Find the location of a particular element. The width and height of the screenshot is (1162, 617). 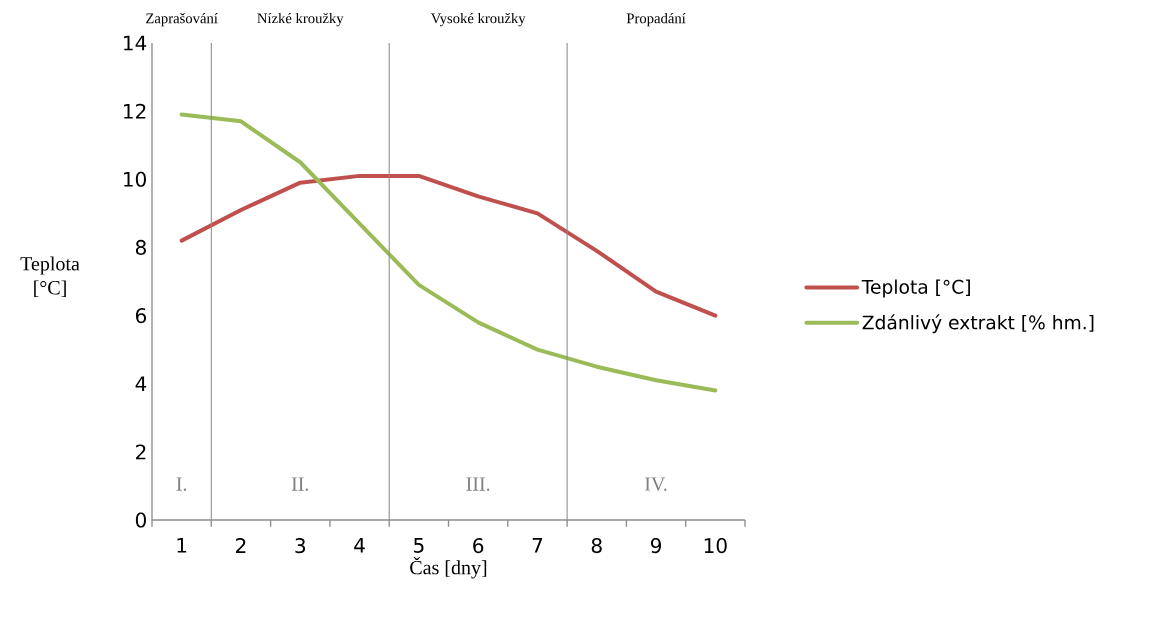

x-tick-label: 10 is located at coordinates (715, 546).